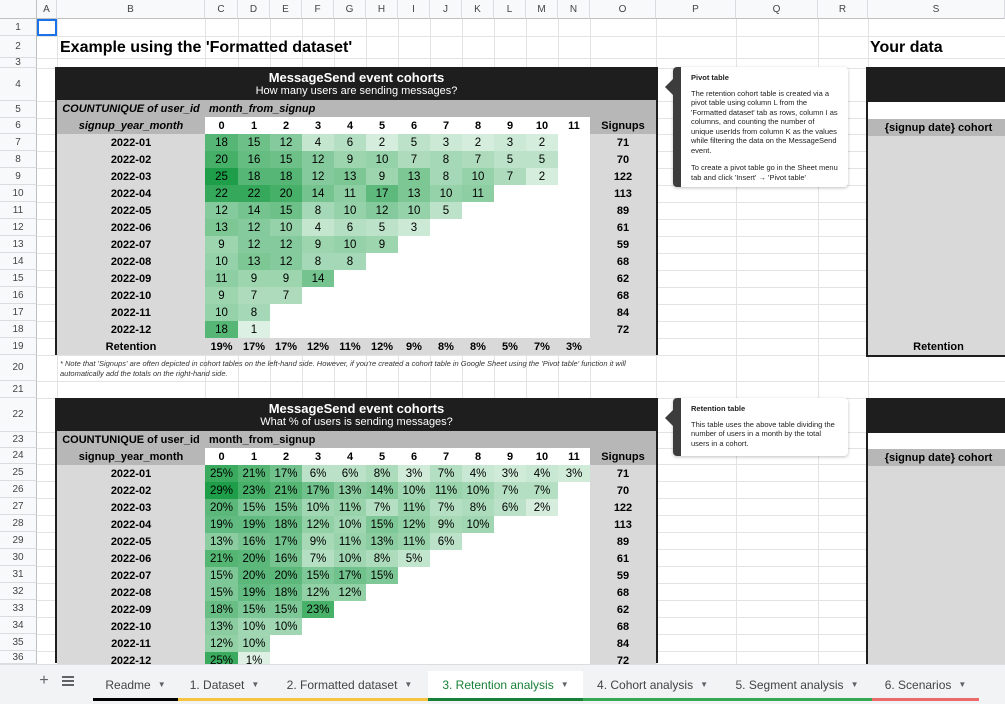  What do you see at coordinates (414, 9) in the screenshot?
I see `column-header-i: I` at bounding box center [414, 9].